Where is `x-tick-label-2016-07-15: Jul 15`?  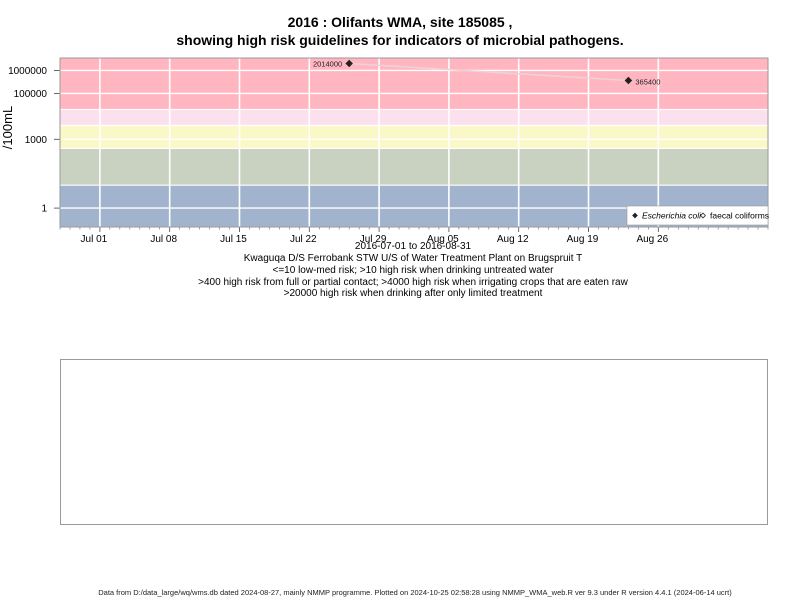
x-tick-label-2016-07-15: Jul 15 is located at coordinates (233, 239).